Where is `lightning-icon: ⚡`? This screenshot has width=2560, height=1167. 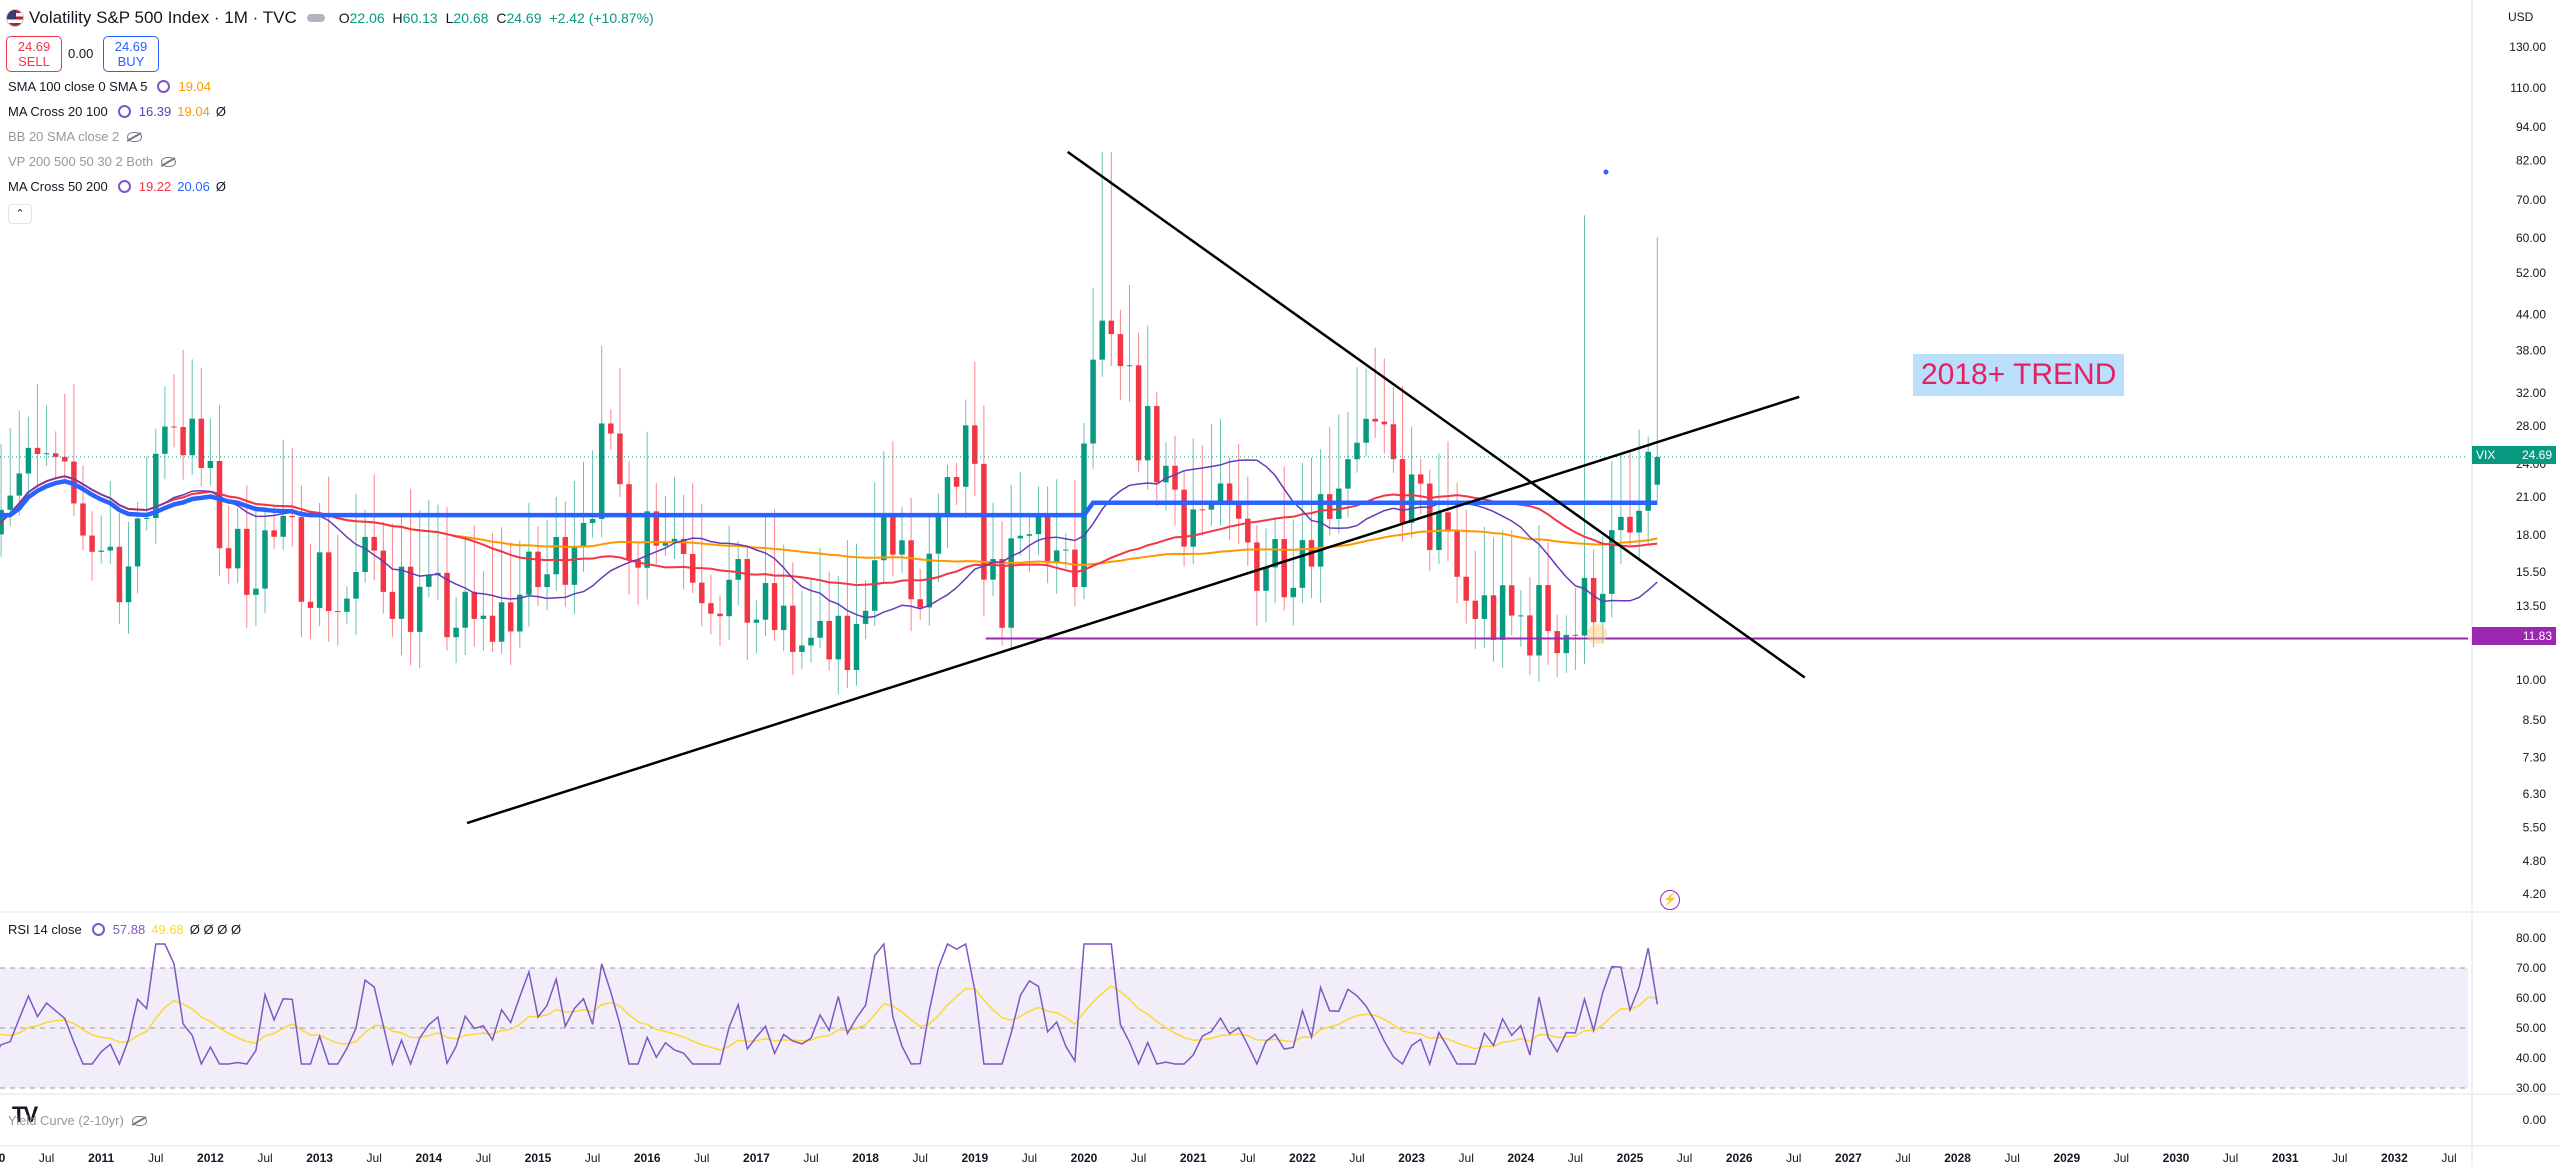 lightning-icon: ⚡ is located at coordinates (1670, 900).